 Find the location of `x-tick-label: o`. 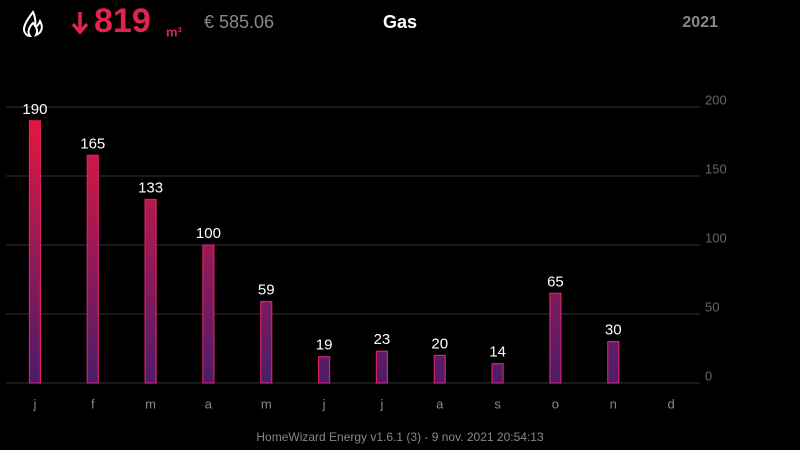

x-tick-label: o is located at coordinates (555, 403).